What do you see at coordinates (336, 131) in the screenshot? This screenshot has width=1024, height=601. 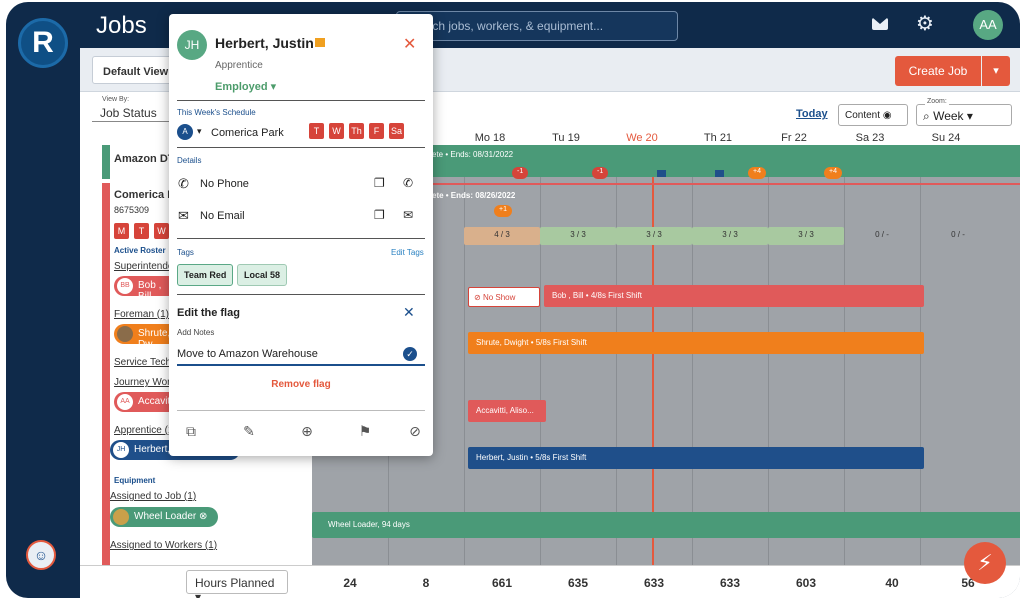 I see `schedule-day: W` at bounding box center [336, 131].